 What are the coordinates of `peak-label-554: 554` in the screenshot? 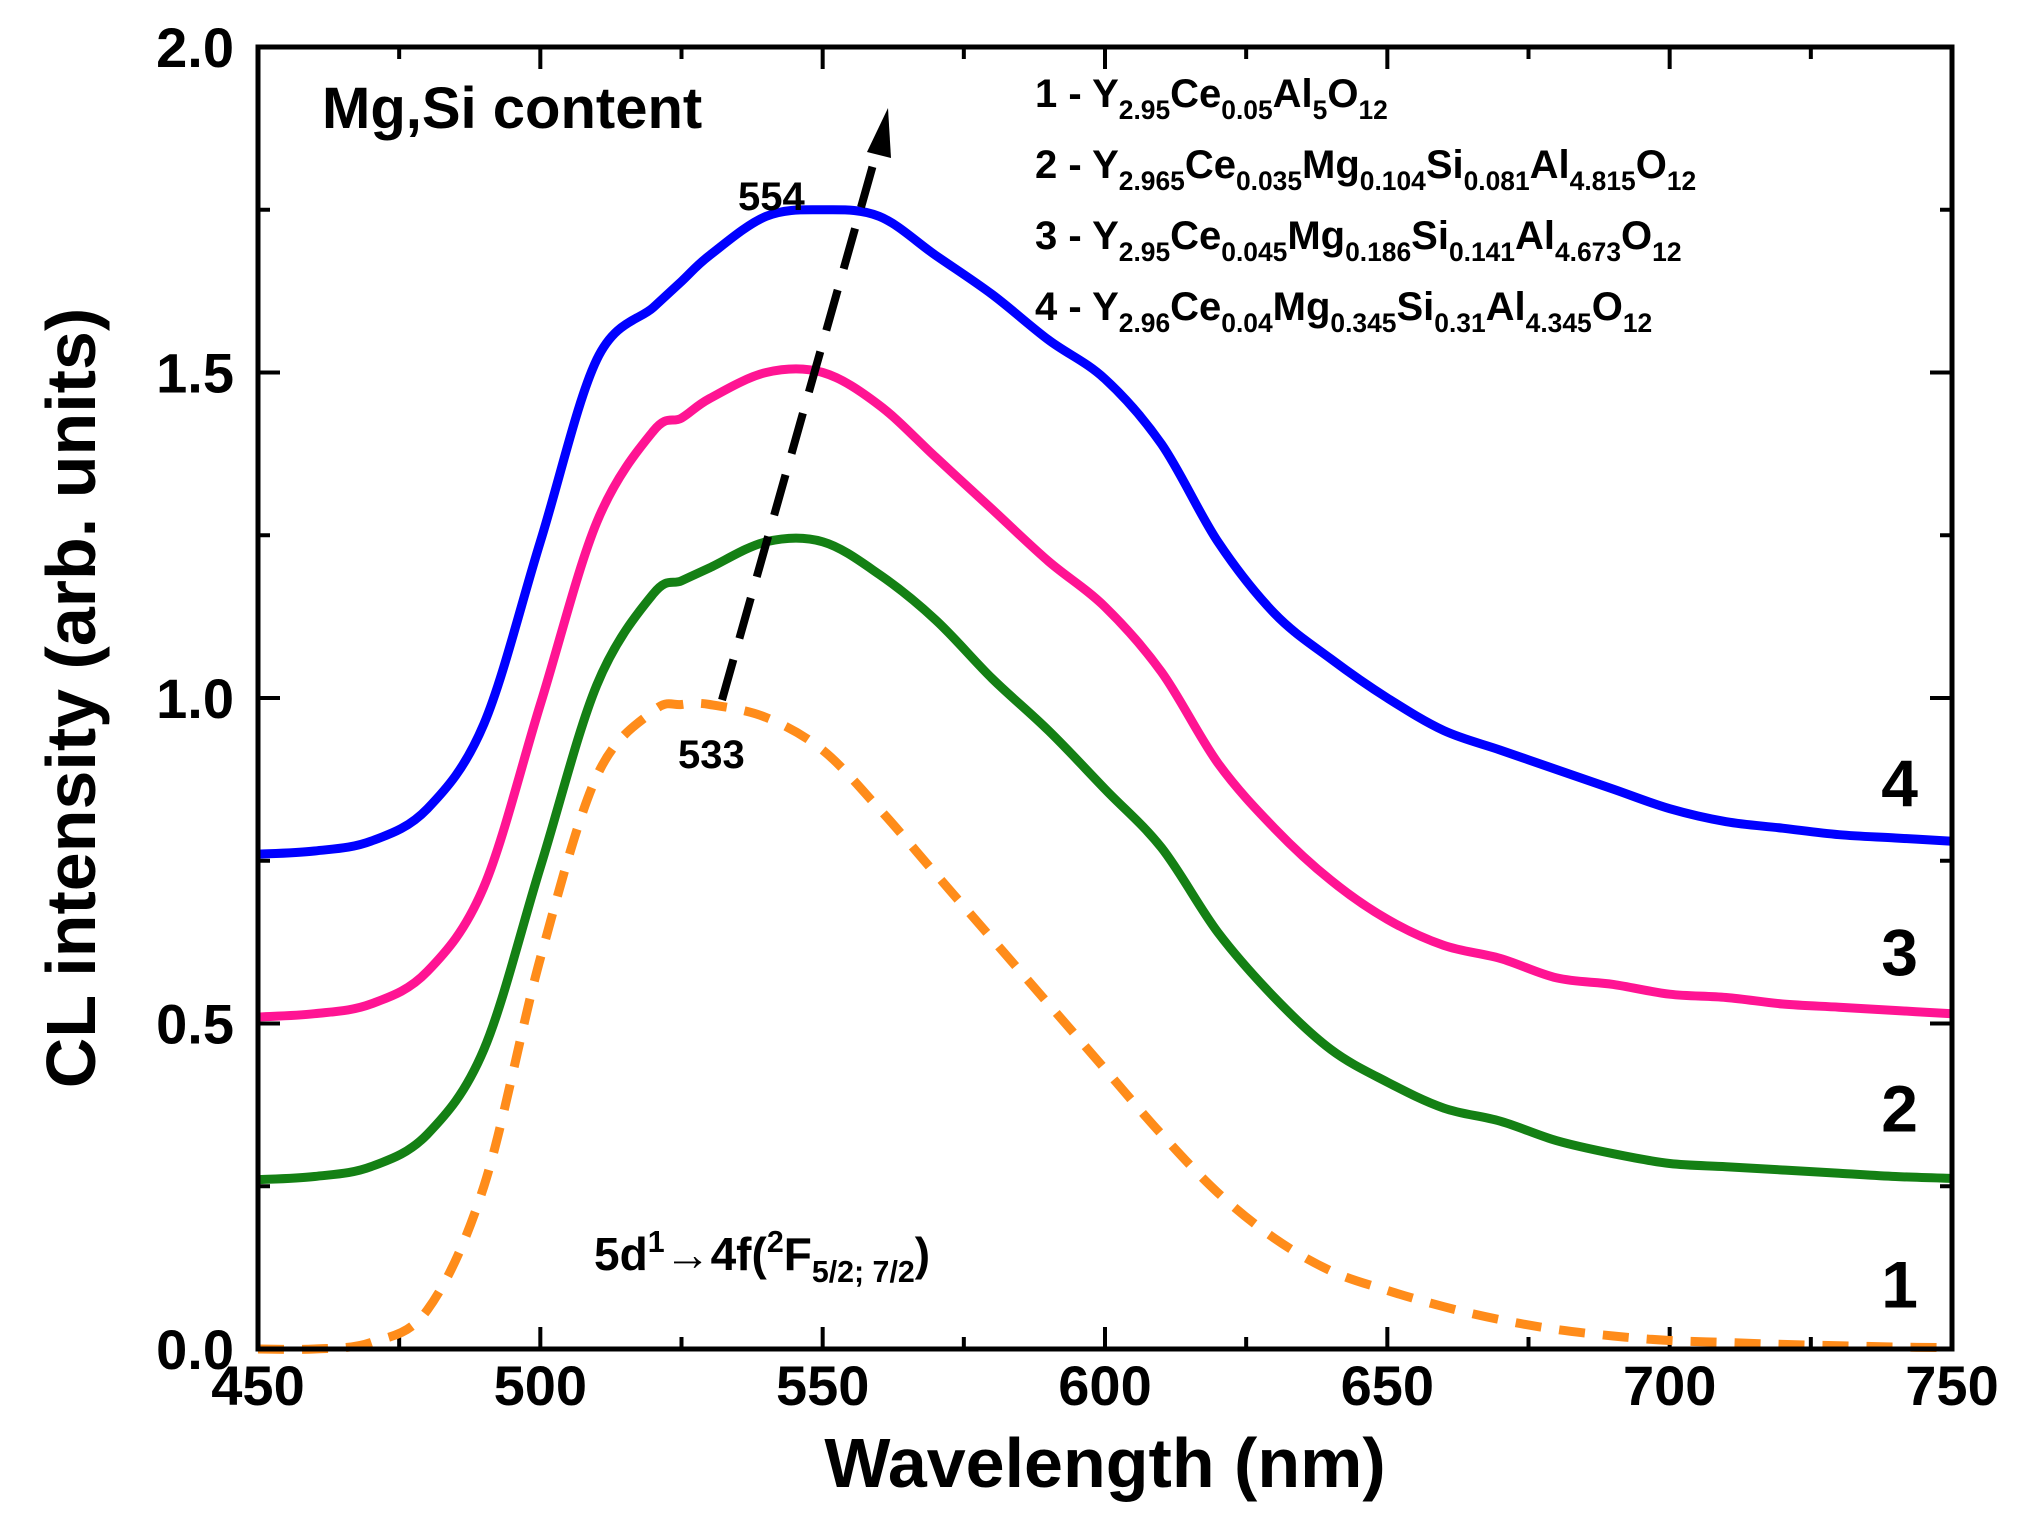 It's located at (771, 197).